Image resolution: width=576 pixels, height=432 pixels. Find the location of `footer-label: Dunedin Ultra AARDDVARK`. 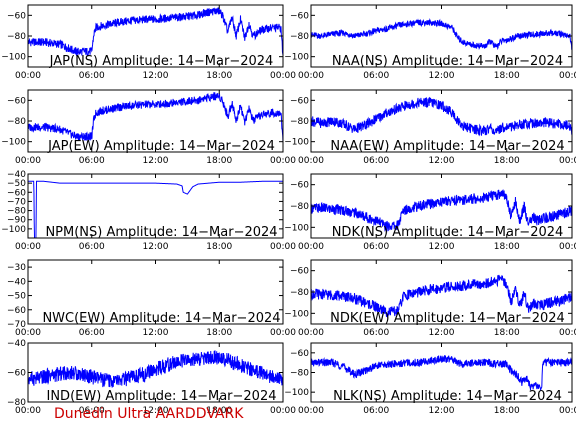

footer-label: Dunedin Ultra AARDDVARK is located at coordinates (149, 414).